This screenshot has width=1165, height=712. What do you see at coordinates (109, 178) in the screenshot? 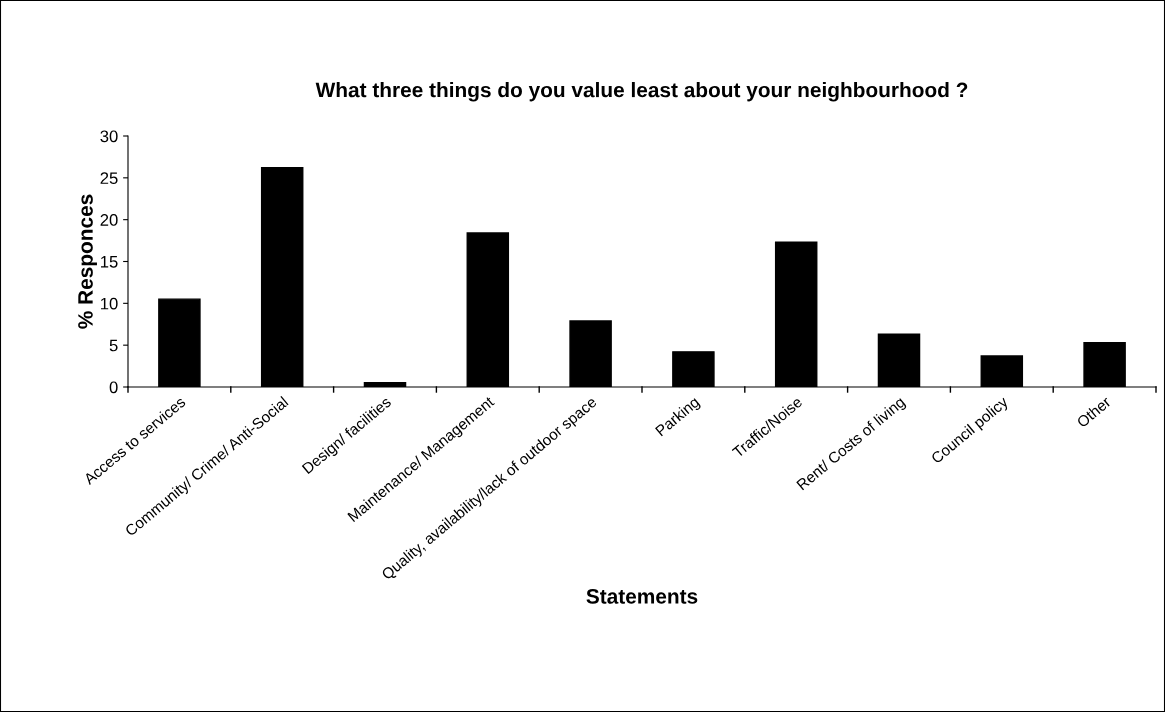
I see `y-tick-label: 25` at bounding box center [109, 178].